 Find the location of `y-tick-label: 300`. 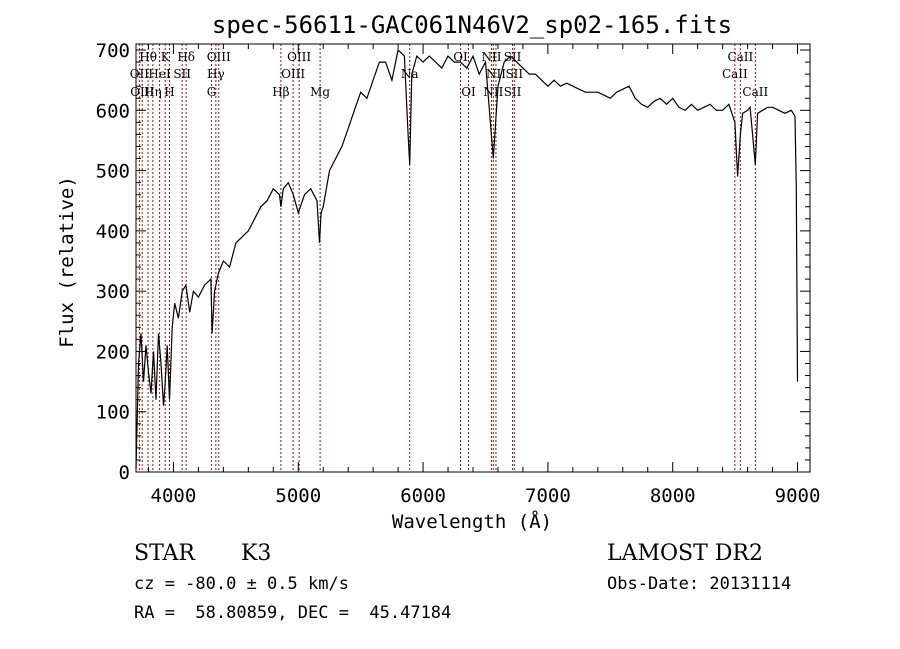

y-tick-label: 300 is located at coordinates (113, 292).